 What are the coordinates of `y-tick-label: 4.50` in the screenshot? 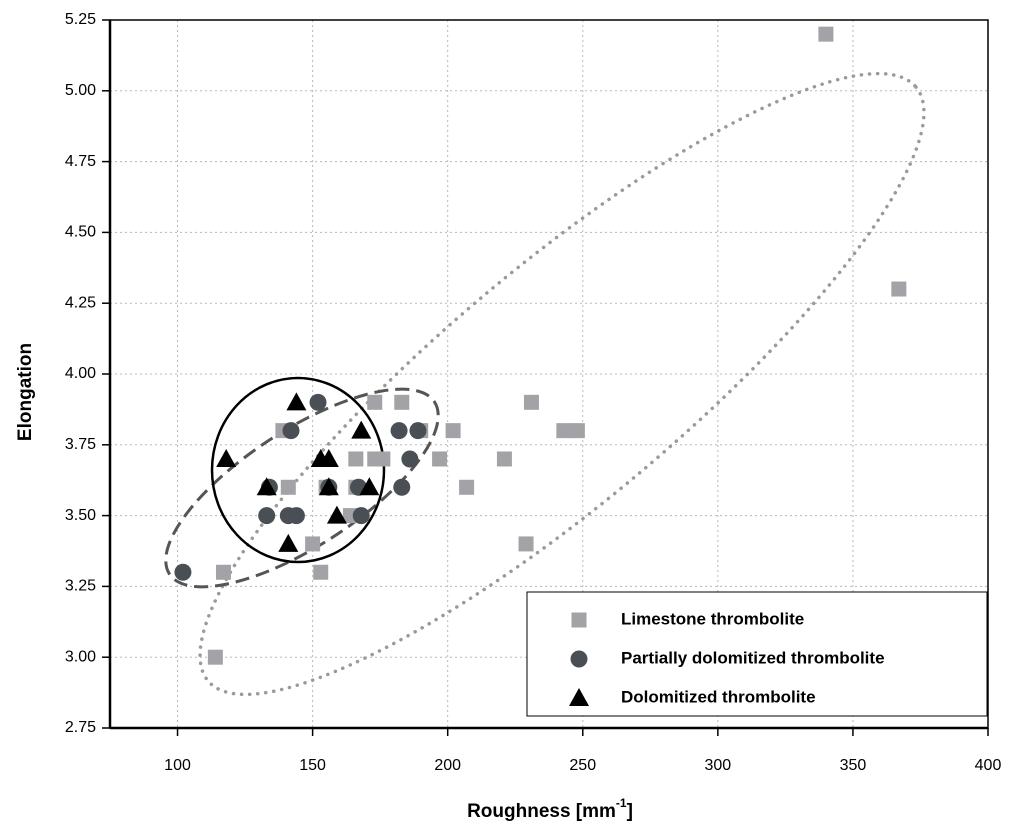 It's located at (80, 232).